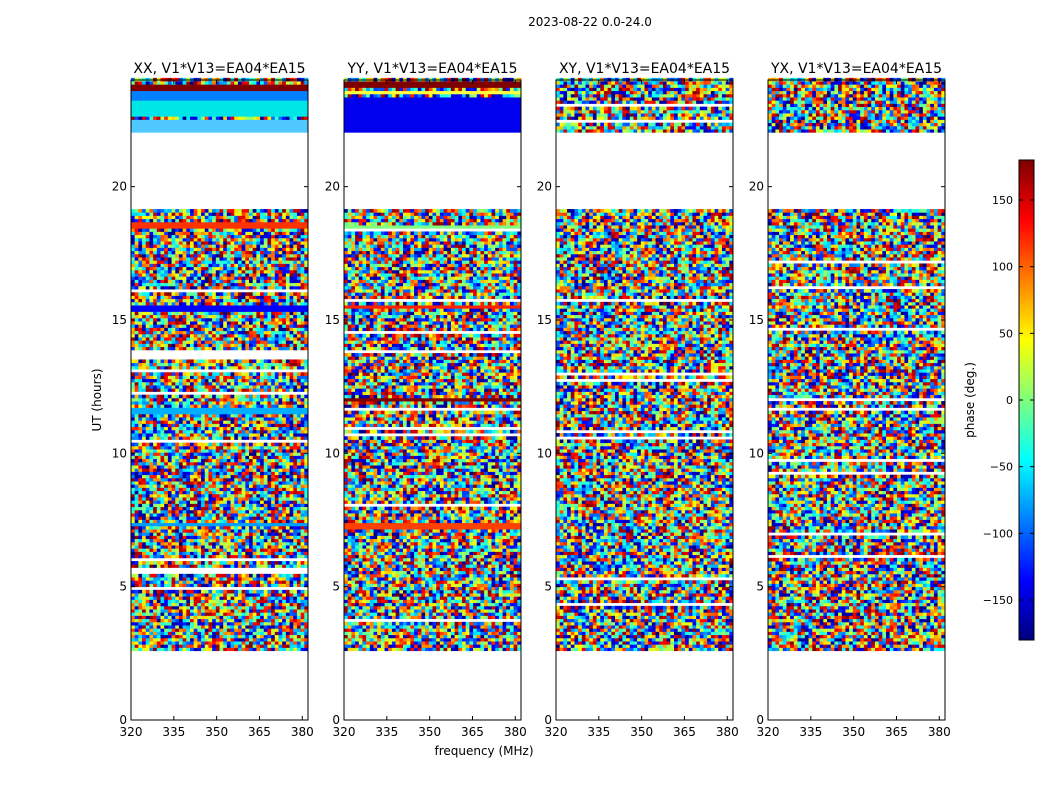 The width and height of the screenshot is (1050, 800). I want to click on colorbar-tick-label: −100, so click(998, 533).